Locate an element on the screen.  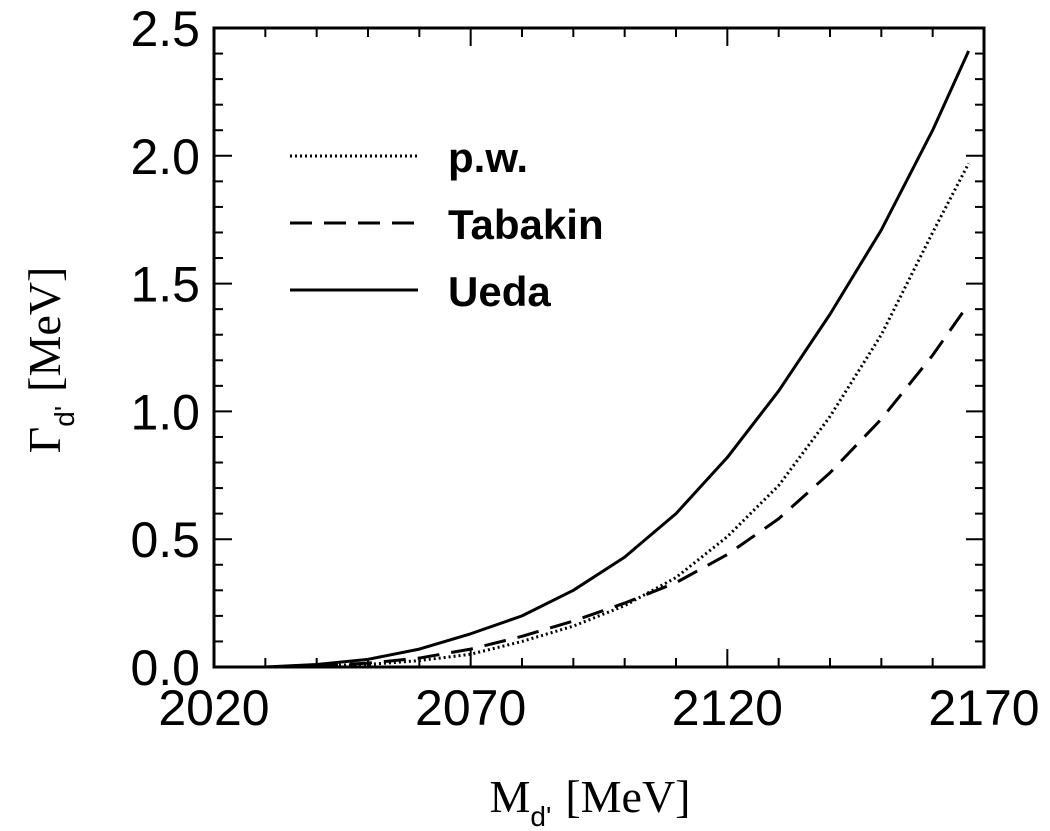
y-tick-label: 1.0 is located at coordinates (165, 412).